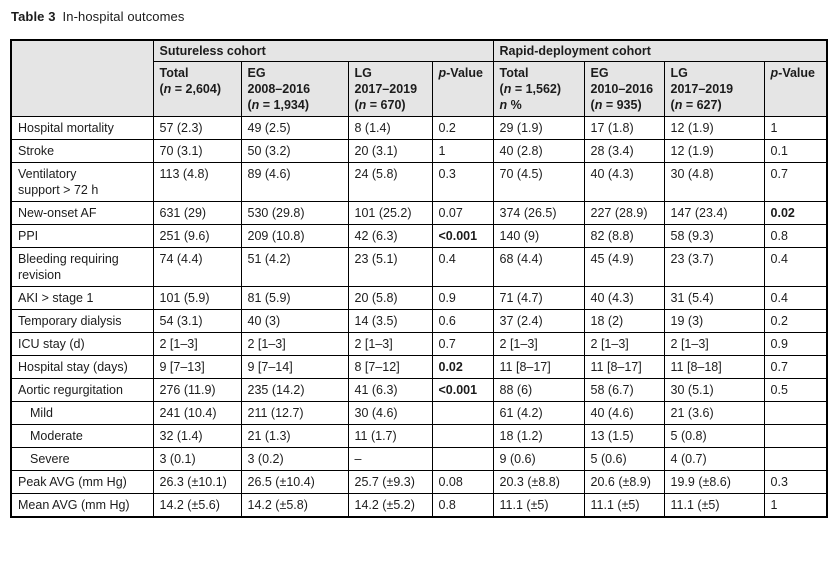 This screenshot has width=836, height=563. What do you see at coordinates (624, 436) in the screenshot?
I see `cell: 13 (1.5)` at bounding box center [624, 436].